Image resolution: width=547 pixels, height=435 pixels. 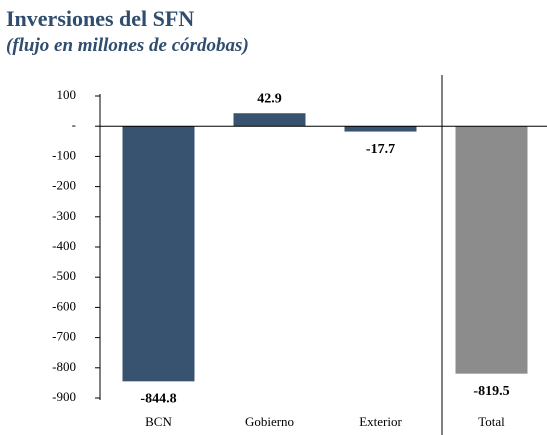 I want to click on y-tick-label: 100, so click(x=67, y=94).